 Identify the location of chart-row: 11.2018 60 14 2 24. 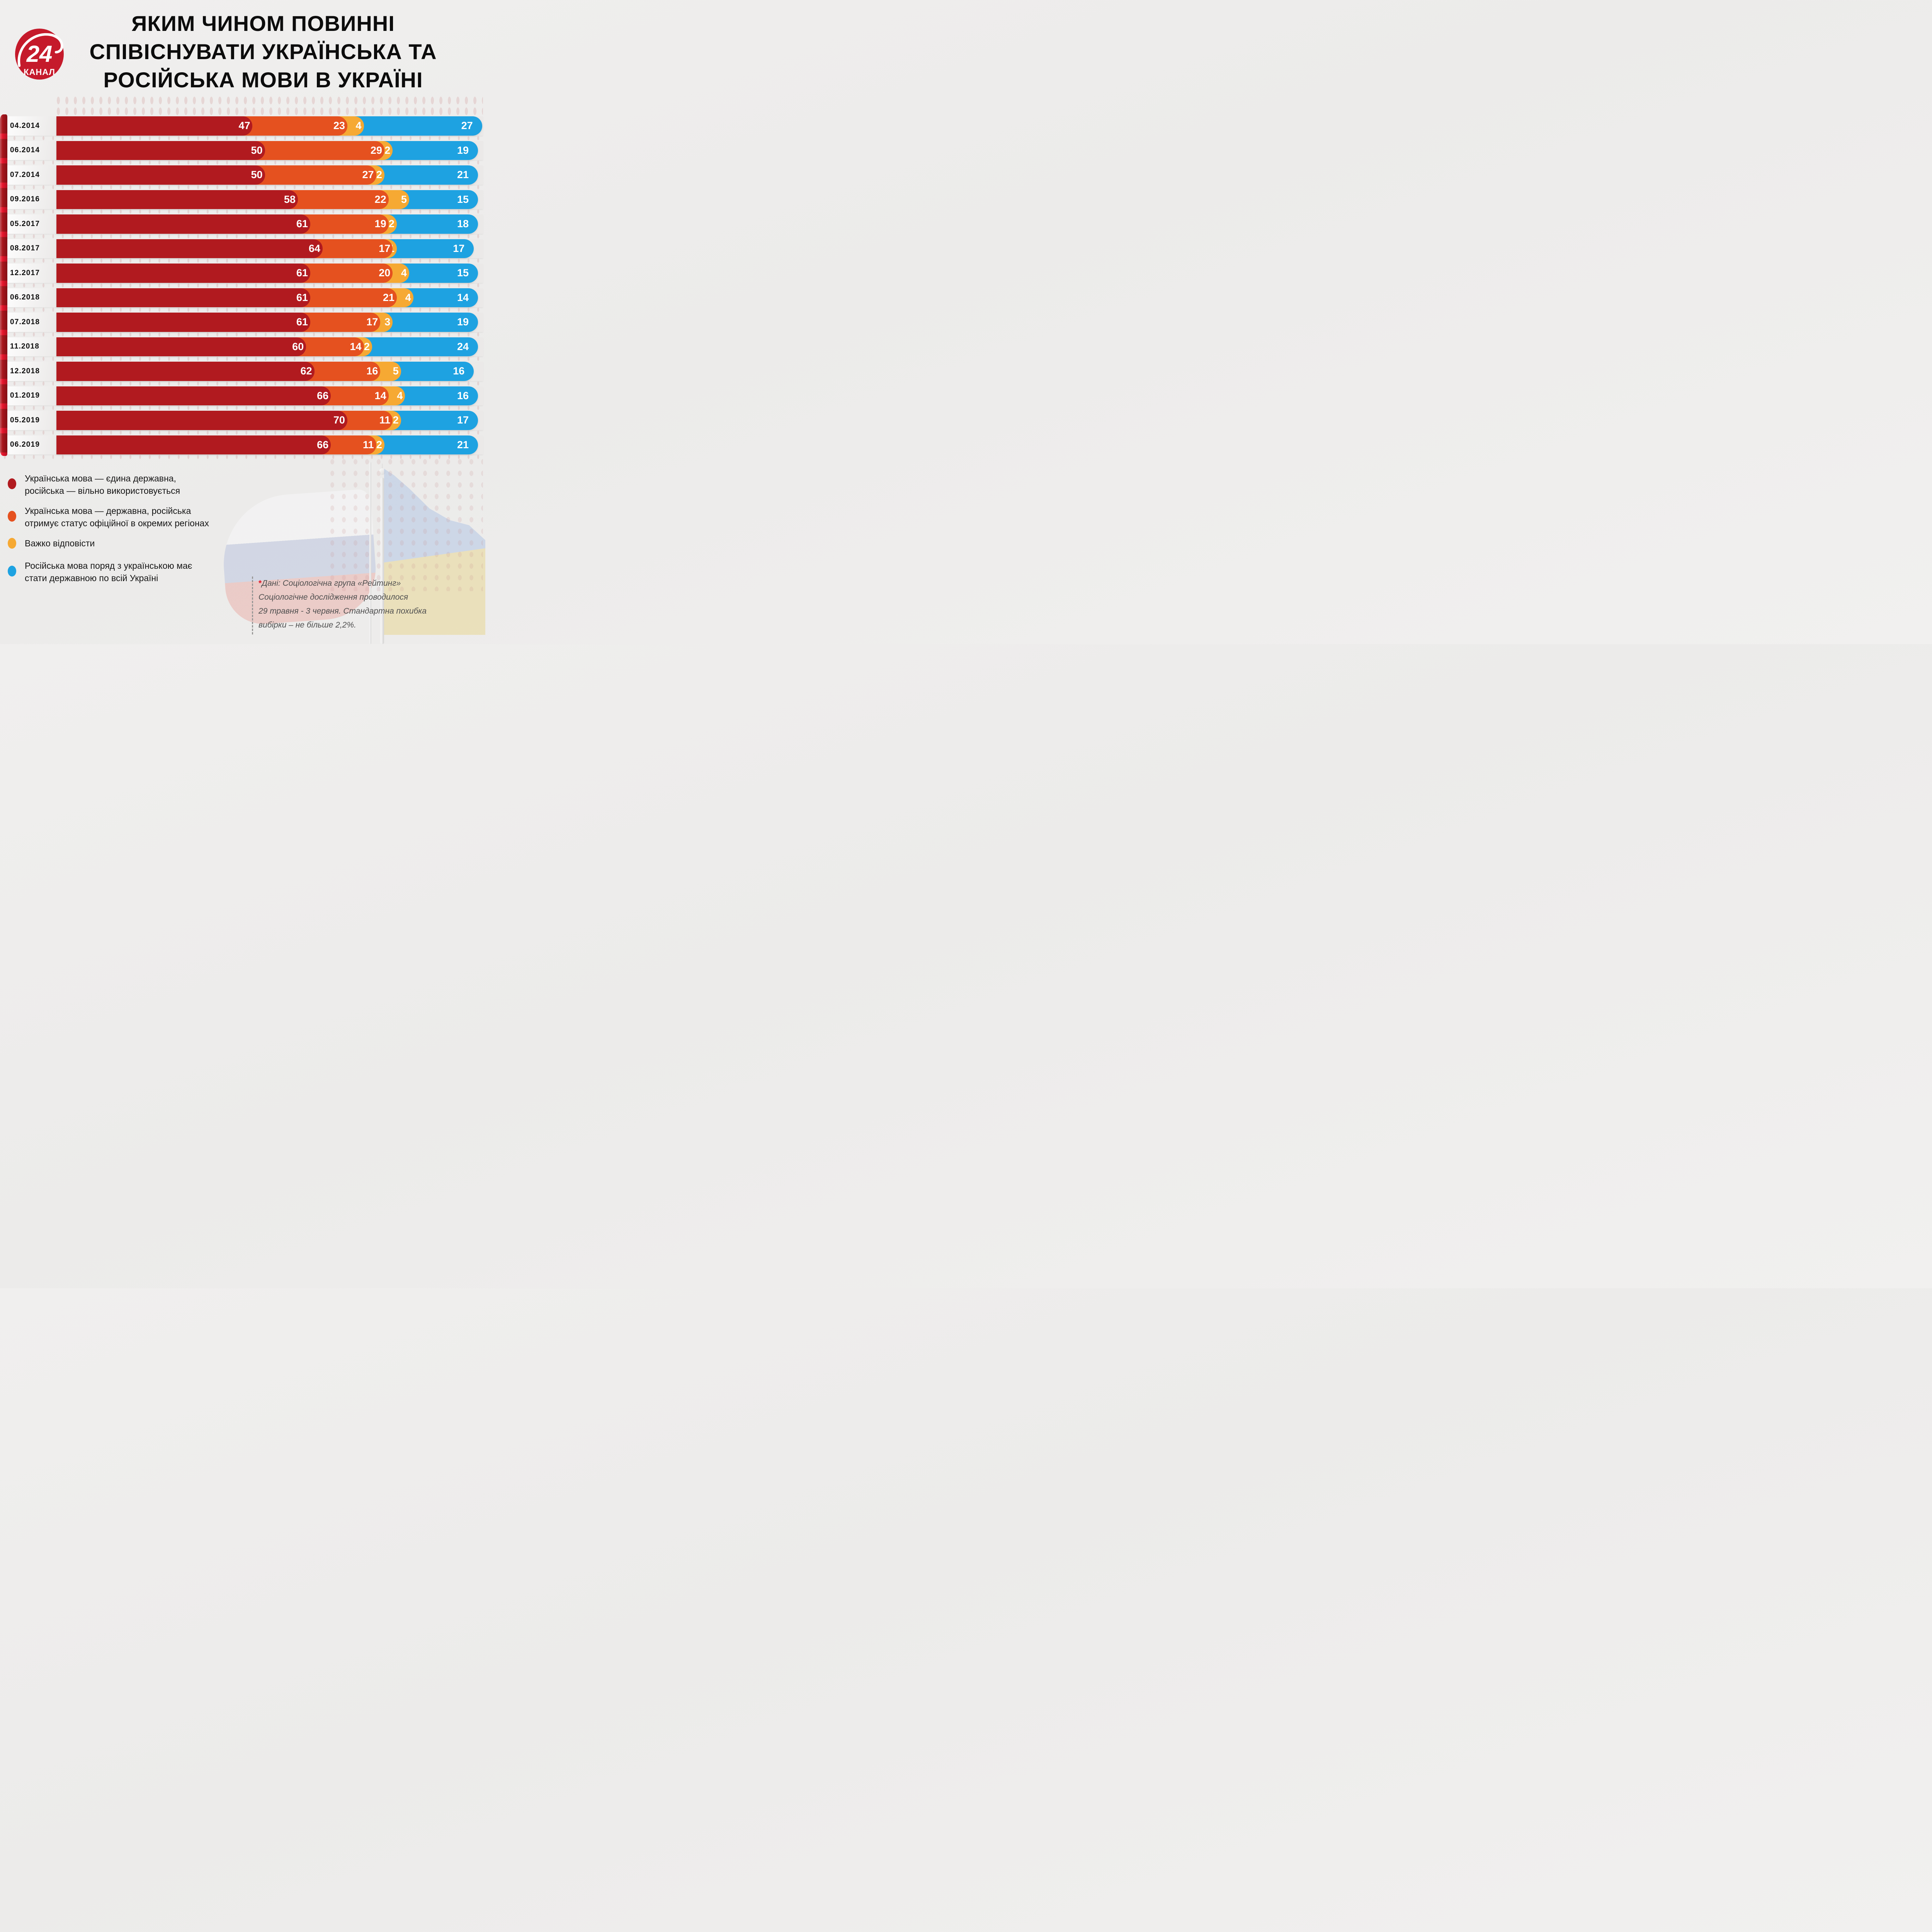
(241, 349).